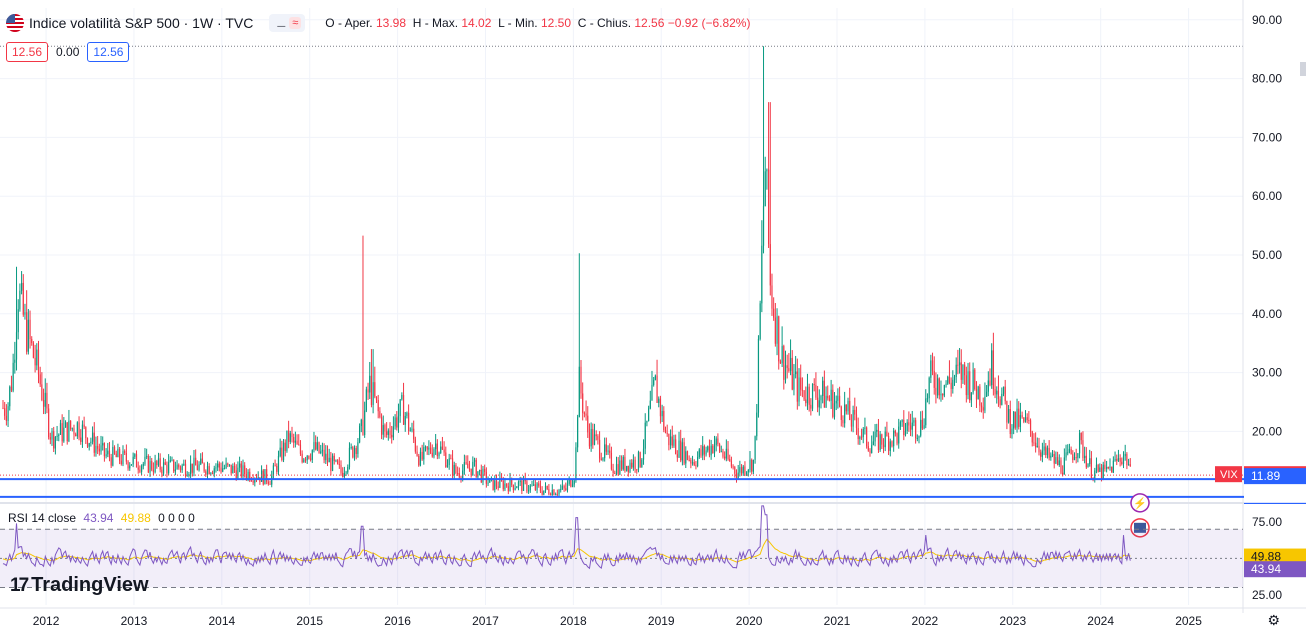 The height and width of the screenshot is (633, 1306). What do you see at coordinates (1273, 620) in the screenshot?
I see `settings-icon: ⚙` at bounding box center [1273, 620].